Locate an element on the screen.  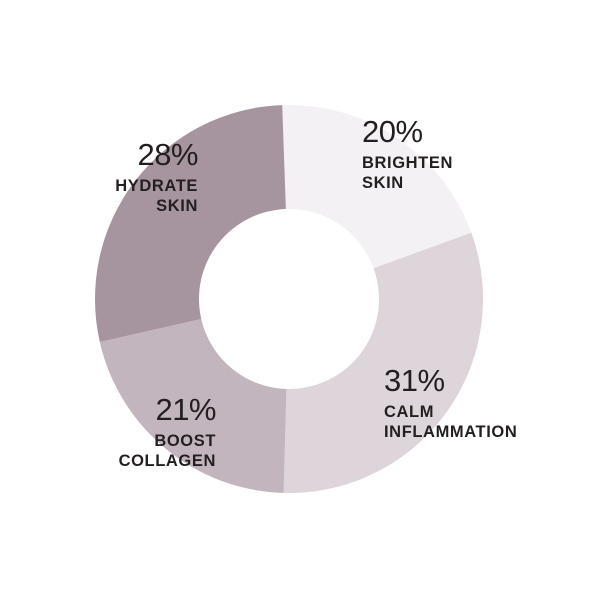
slice-brighten-skin is located at coordinates (377, 187).